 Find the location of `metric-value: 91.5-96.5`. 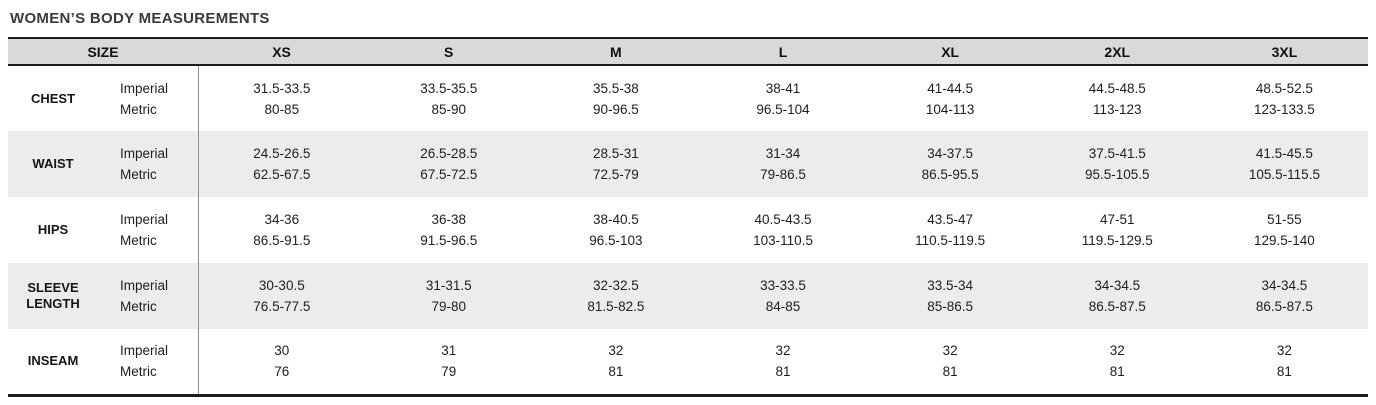

metric-value: 91.5-96.5 is located at coordinates (449, 240).